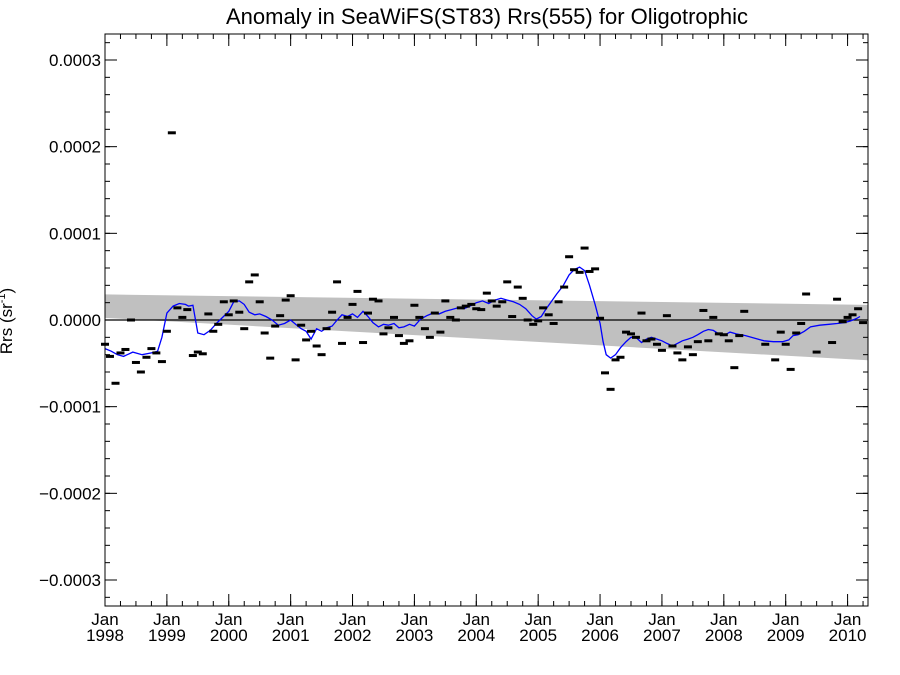 The width and height of the screenshot is (900, 675). I want to click on x-tick-label-year: 2004, so click(476, 635).